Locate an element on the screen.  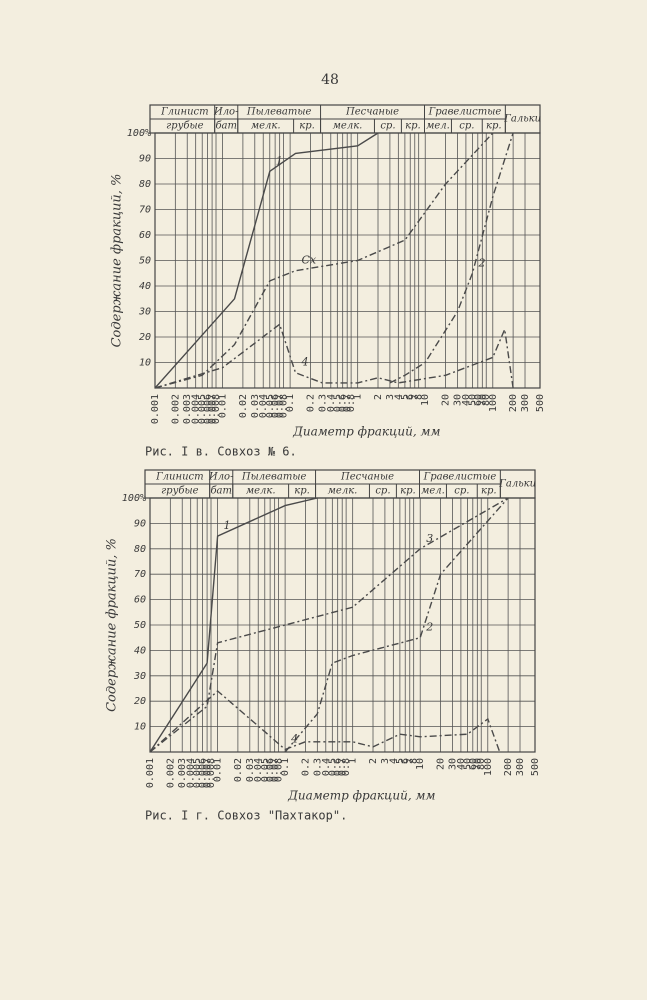
header-group: Глинист is located at coordinates (179, 477).